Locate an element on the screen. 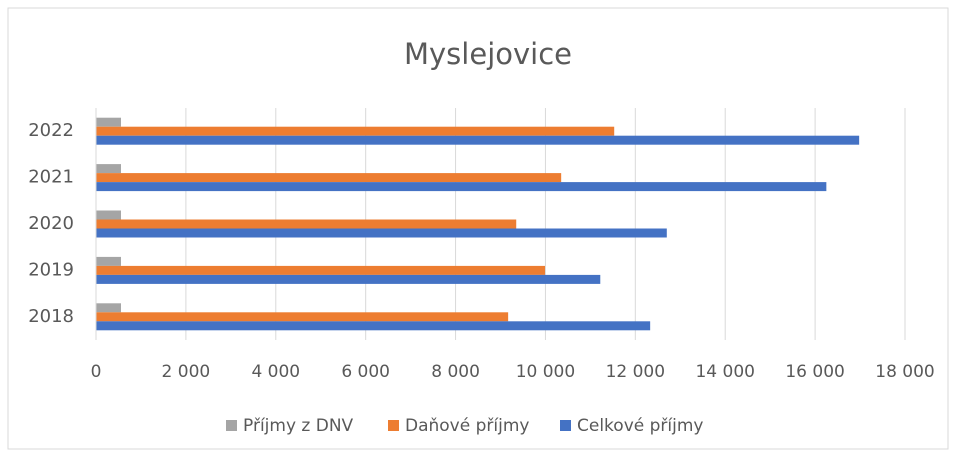 This screenshot has width=956, height=457. x-tick-label: 12 000 is located at coordinates (635, 372).